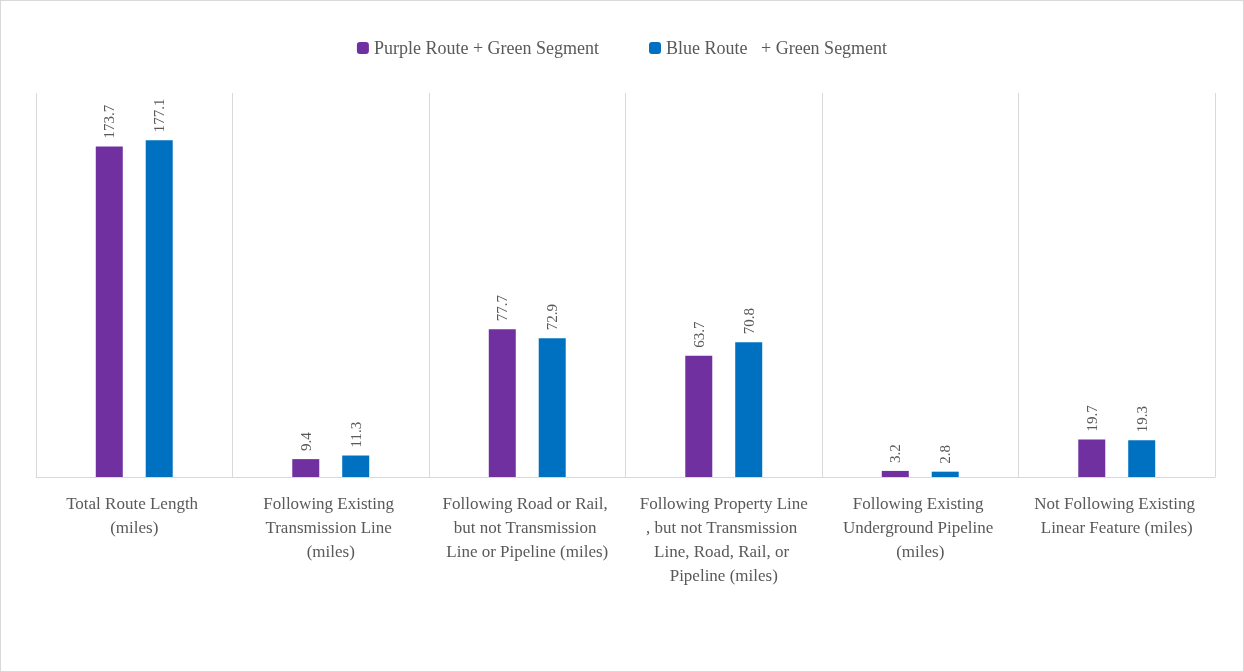  I want to click on data-label: 2.8, so click(945, 454).